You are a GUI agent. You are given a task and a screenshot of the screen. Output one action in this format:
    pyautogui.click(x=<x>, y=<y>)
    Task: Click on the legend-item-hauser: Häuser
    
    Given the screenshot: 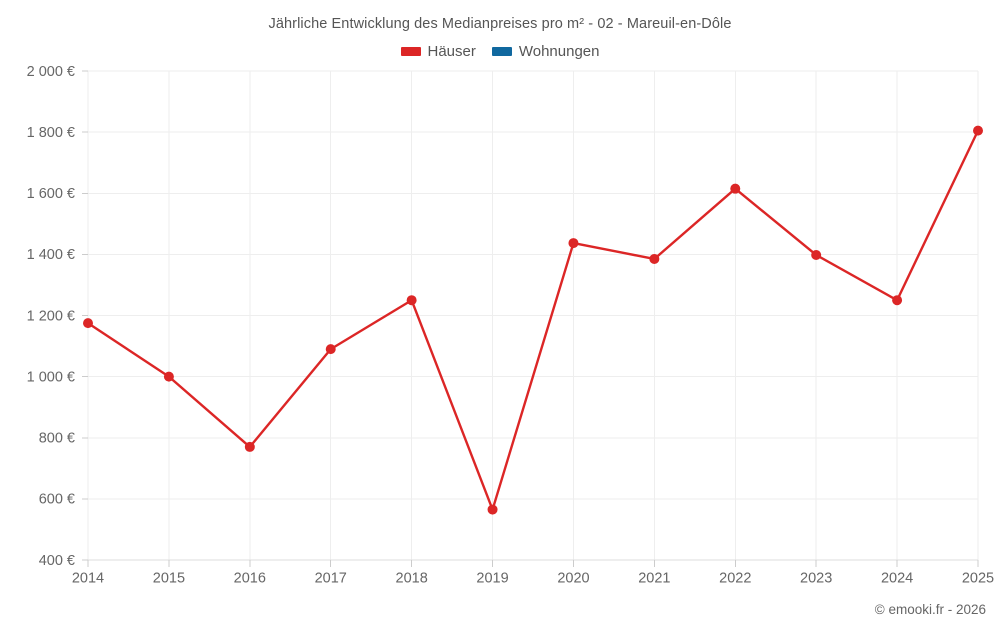 What is the action you would take?
    pyautogui.click(x=438, y=51)
    